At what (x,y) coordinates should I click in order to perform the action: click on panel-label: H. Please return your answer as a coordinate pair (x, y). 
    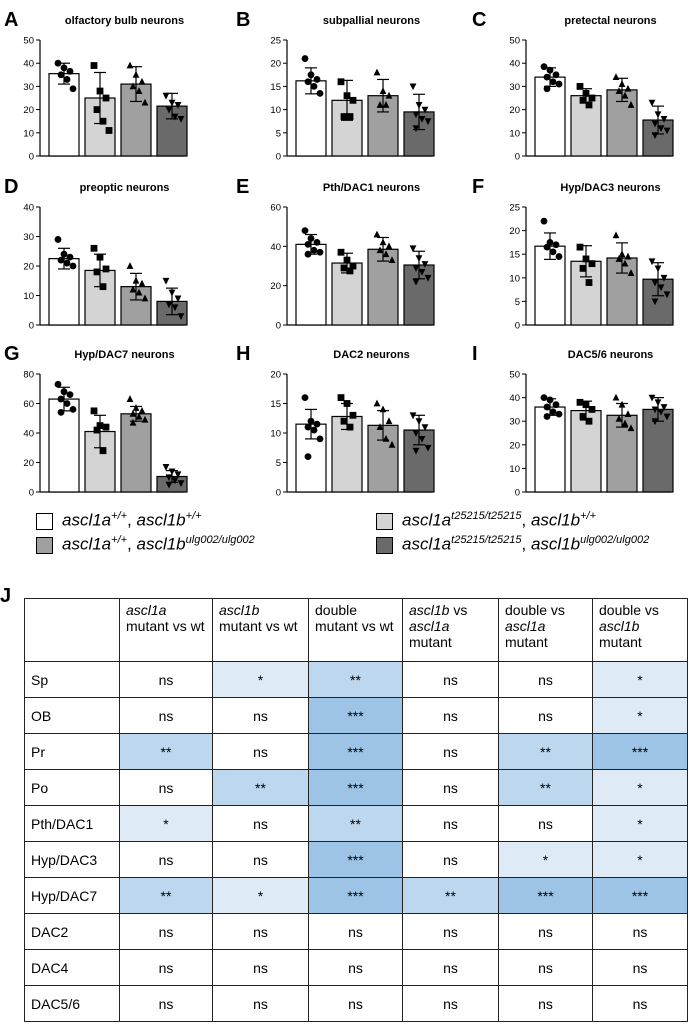
    Looking at the image, I should click on (243, 354).